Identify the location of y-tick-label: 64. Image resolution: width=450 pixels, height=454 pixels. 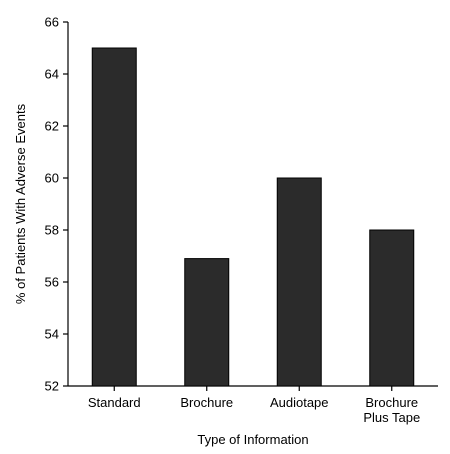
(52, 74).